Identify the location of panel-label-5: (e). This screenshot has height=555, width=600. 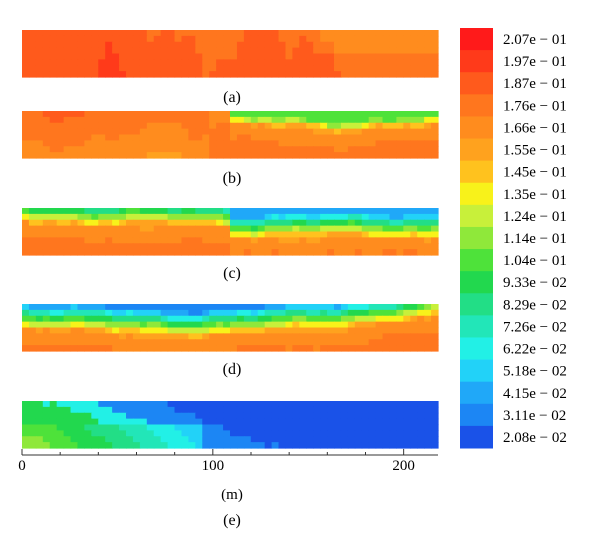
(232, 520).